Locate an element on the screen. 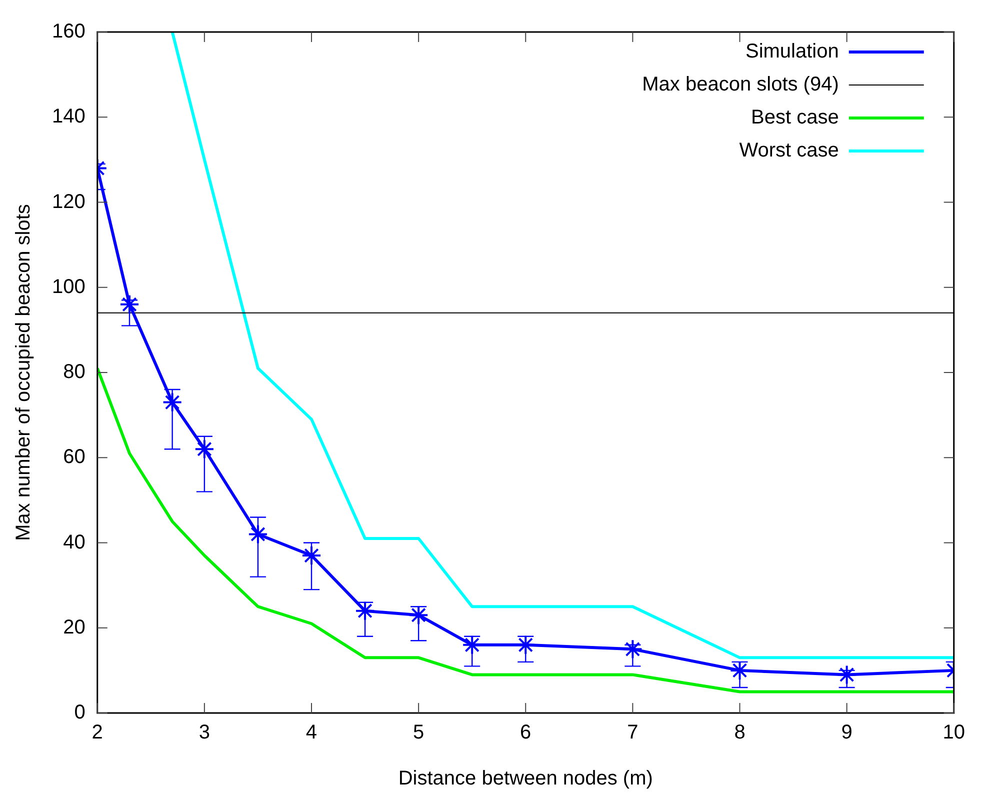 The width and height of the screenshot is (981, 803). y-tick-label: 100 is located at coordinates (69, 287).